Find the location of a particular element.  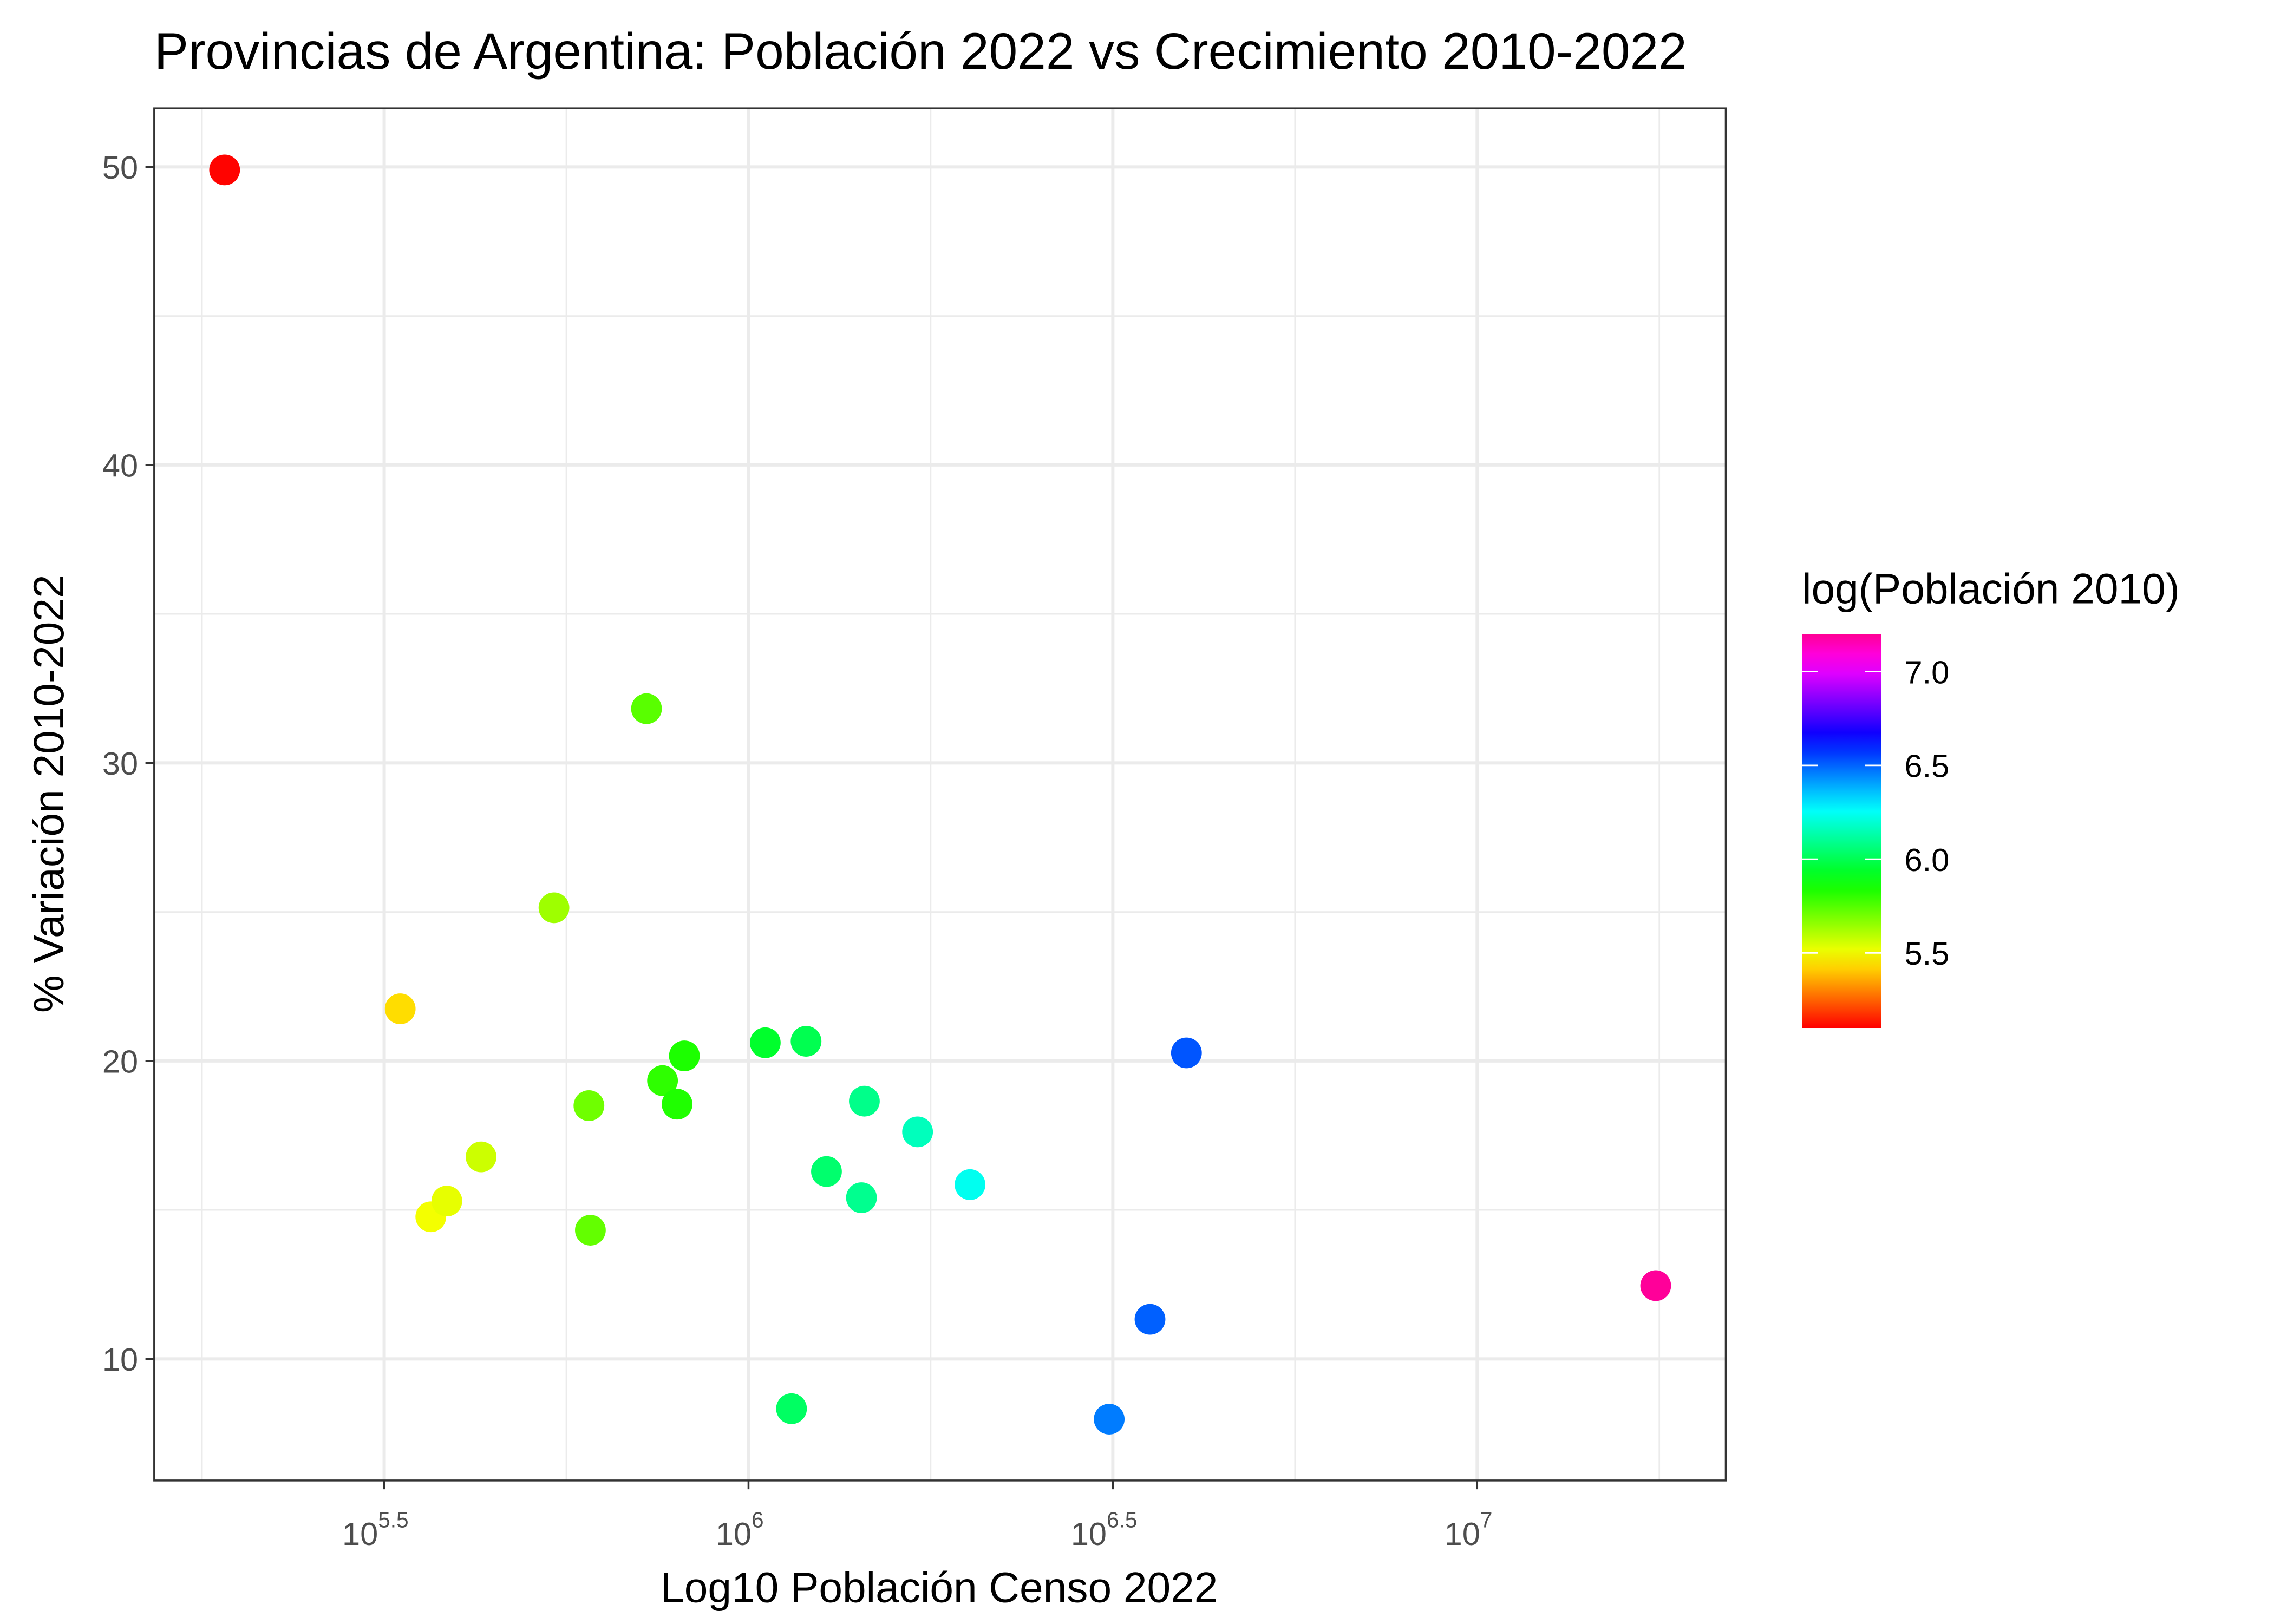

x-axis-ticks: 105.5 10⁶ 106.5 10⁷ is located at coordinates (918, 1516).